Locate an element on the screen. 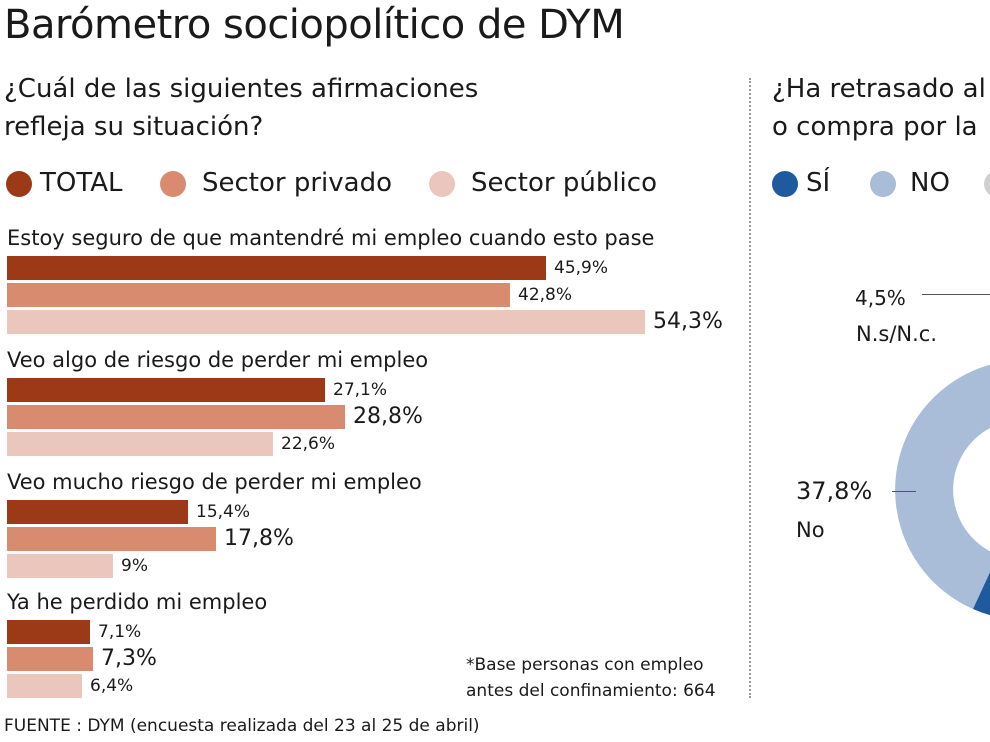 The width and height of the screenshot is (990, 742). left-chart-title-line2: refleja su situación? is located at coordinates (134, 127).